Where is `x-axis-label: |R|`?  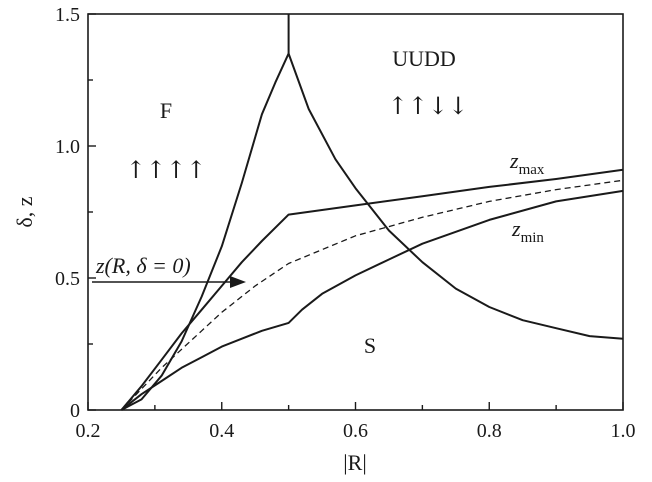 x-axis-label: |R| is located at coordinates (354, 462).